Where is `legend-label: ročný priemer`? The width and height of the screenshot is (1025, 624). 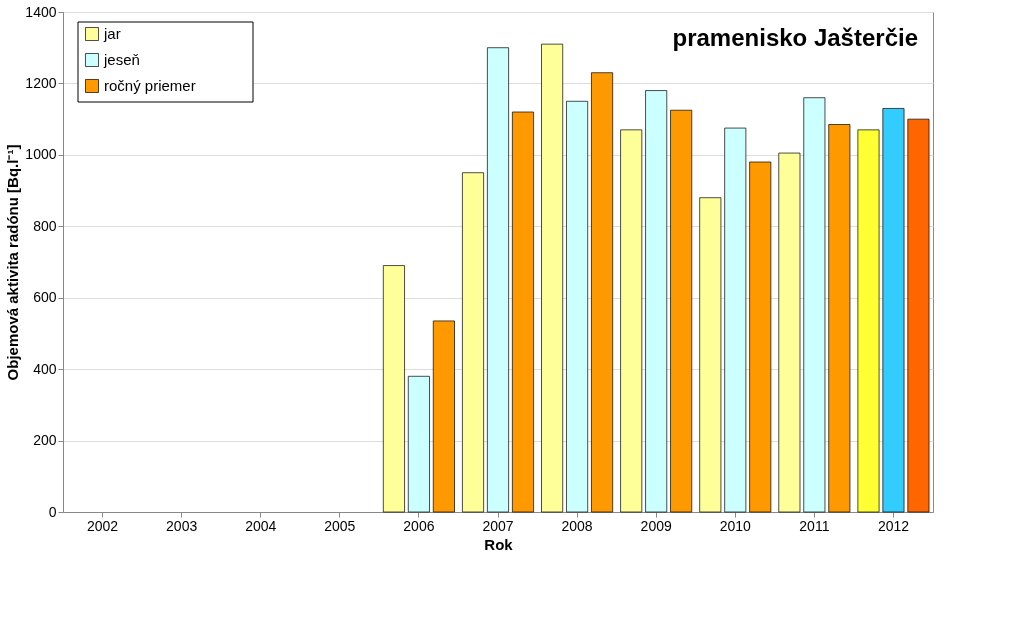
legend-label: ročný priemer is located at coordinates (150, 85).